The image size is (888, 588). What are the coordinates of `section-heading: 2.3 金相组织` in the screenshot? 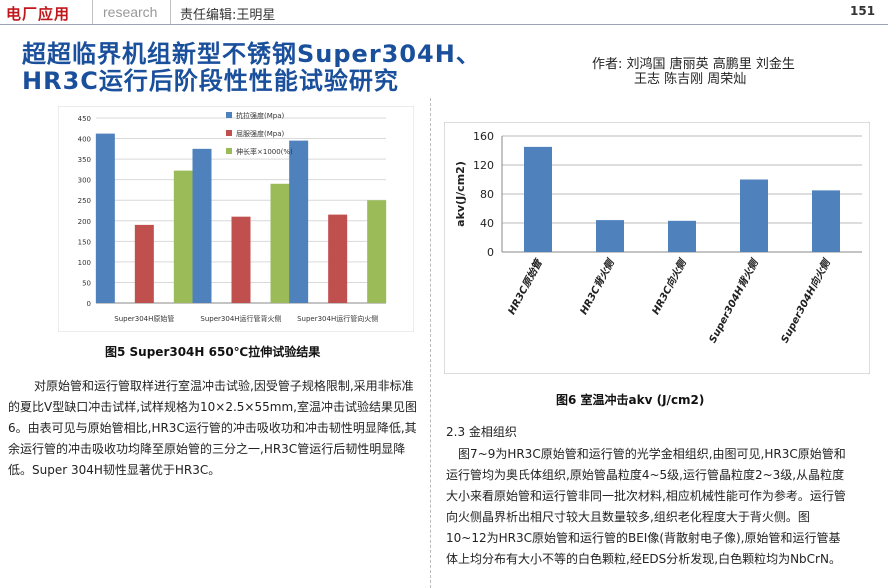 It's located at (481, 432).